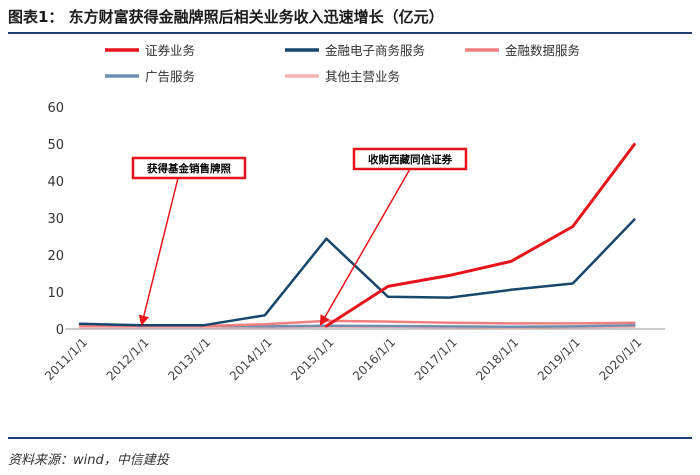 The width and height of the screenshot is (700, 475). Describe the element at coordinates (88, 460) in the screenshot. I see `source-note: 资料来源：wind，中信建投` at that location.